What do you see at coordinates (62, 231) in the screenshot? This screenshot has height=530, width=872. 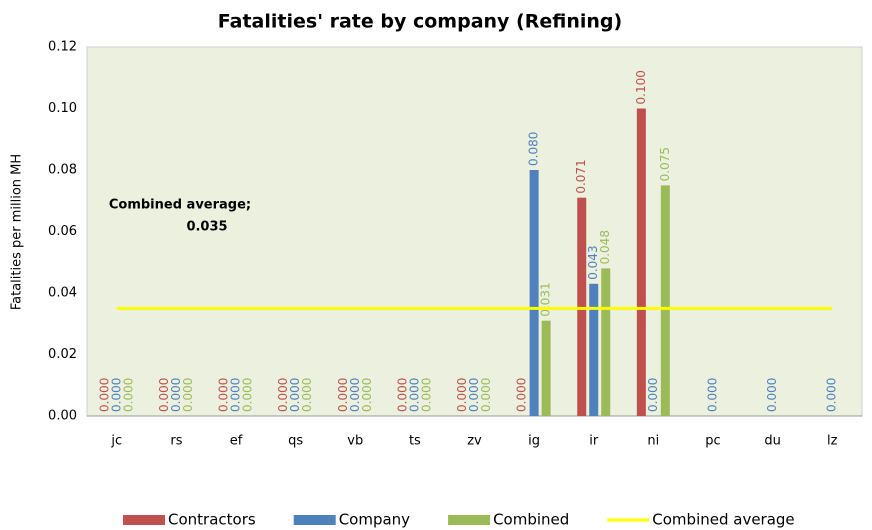 I see `y-tick-label: 0.06` at bounding box center [62, 231].